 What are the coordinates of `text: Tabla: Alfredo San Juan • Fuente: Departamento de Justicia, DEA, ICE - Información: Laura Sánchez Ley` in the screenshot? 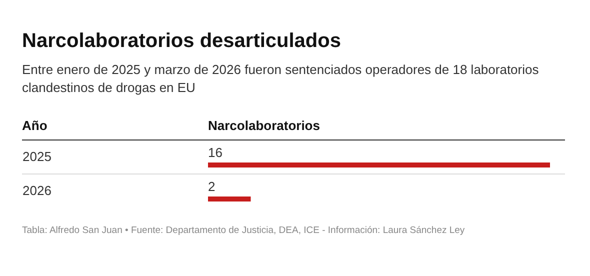 It's located at (243, 230).